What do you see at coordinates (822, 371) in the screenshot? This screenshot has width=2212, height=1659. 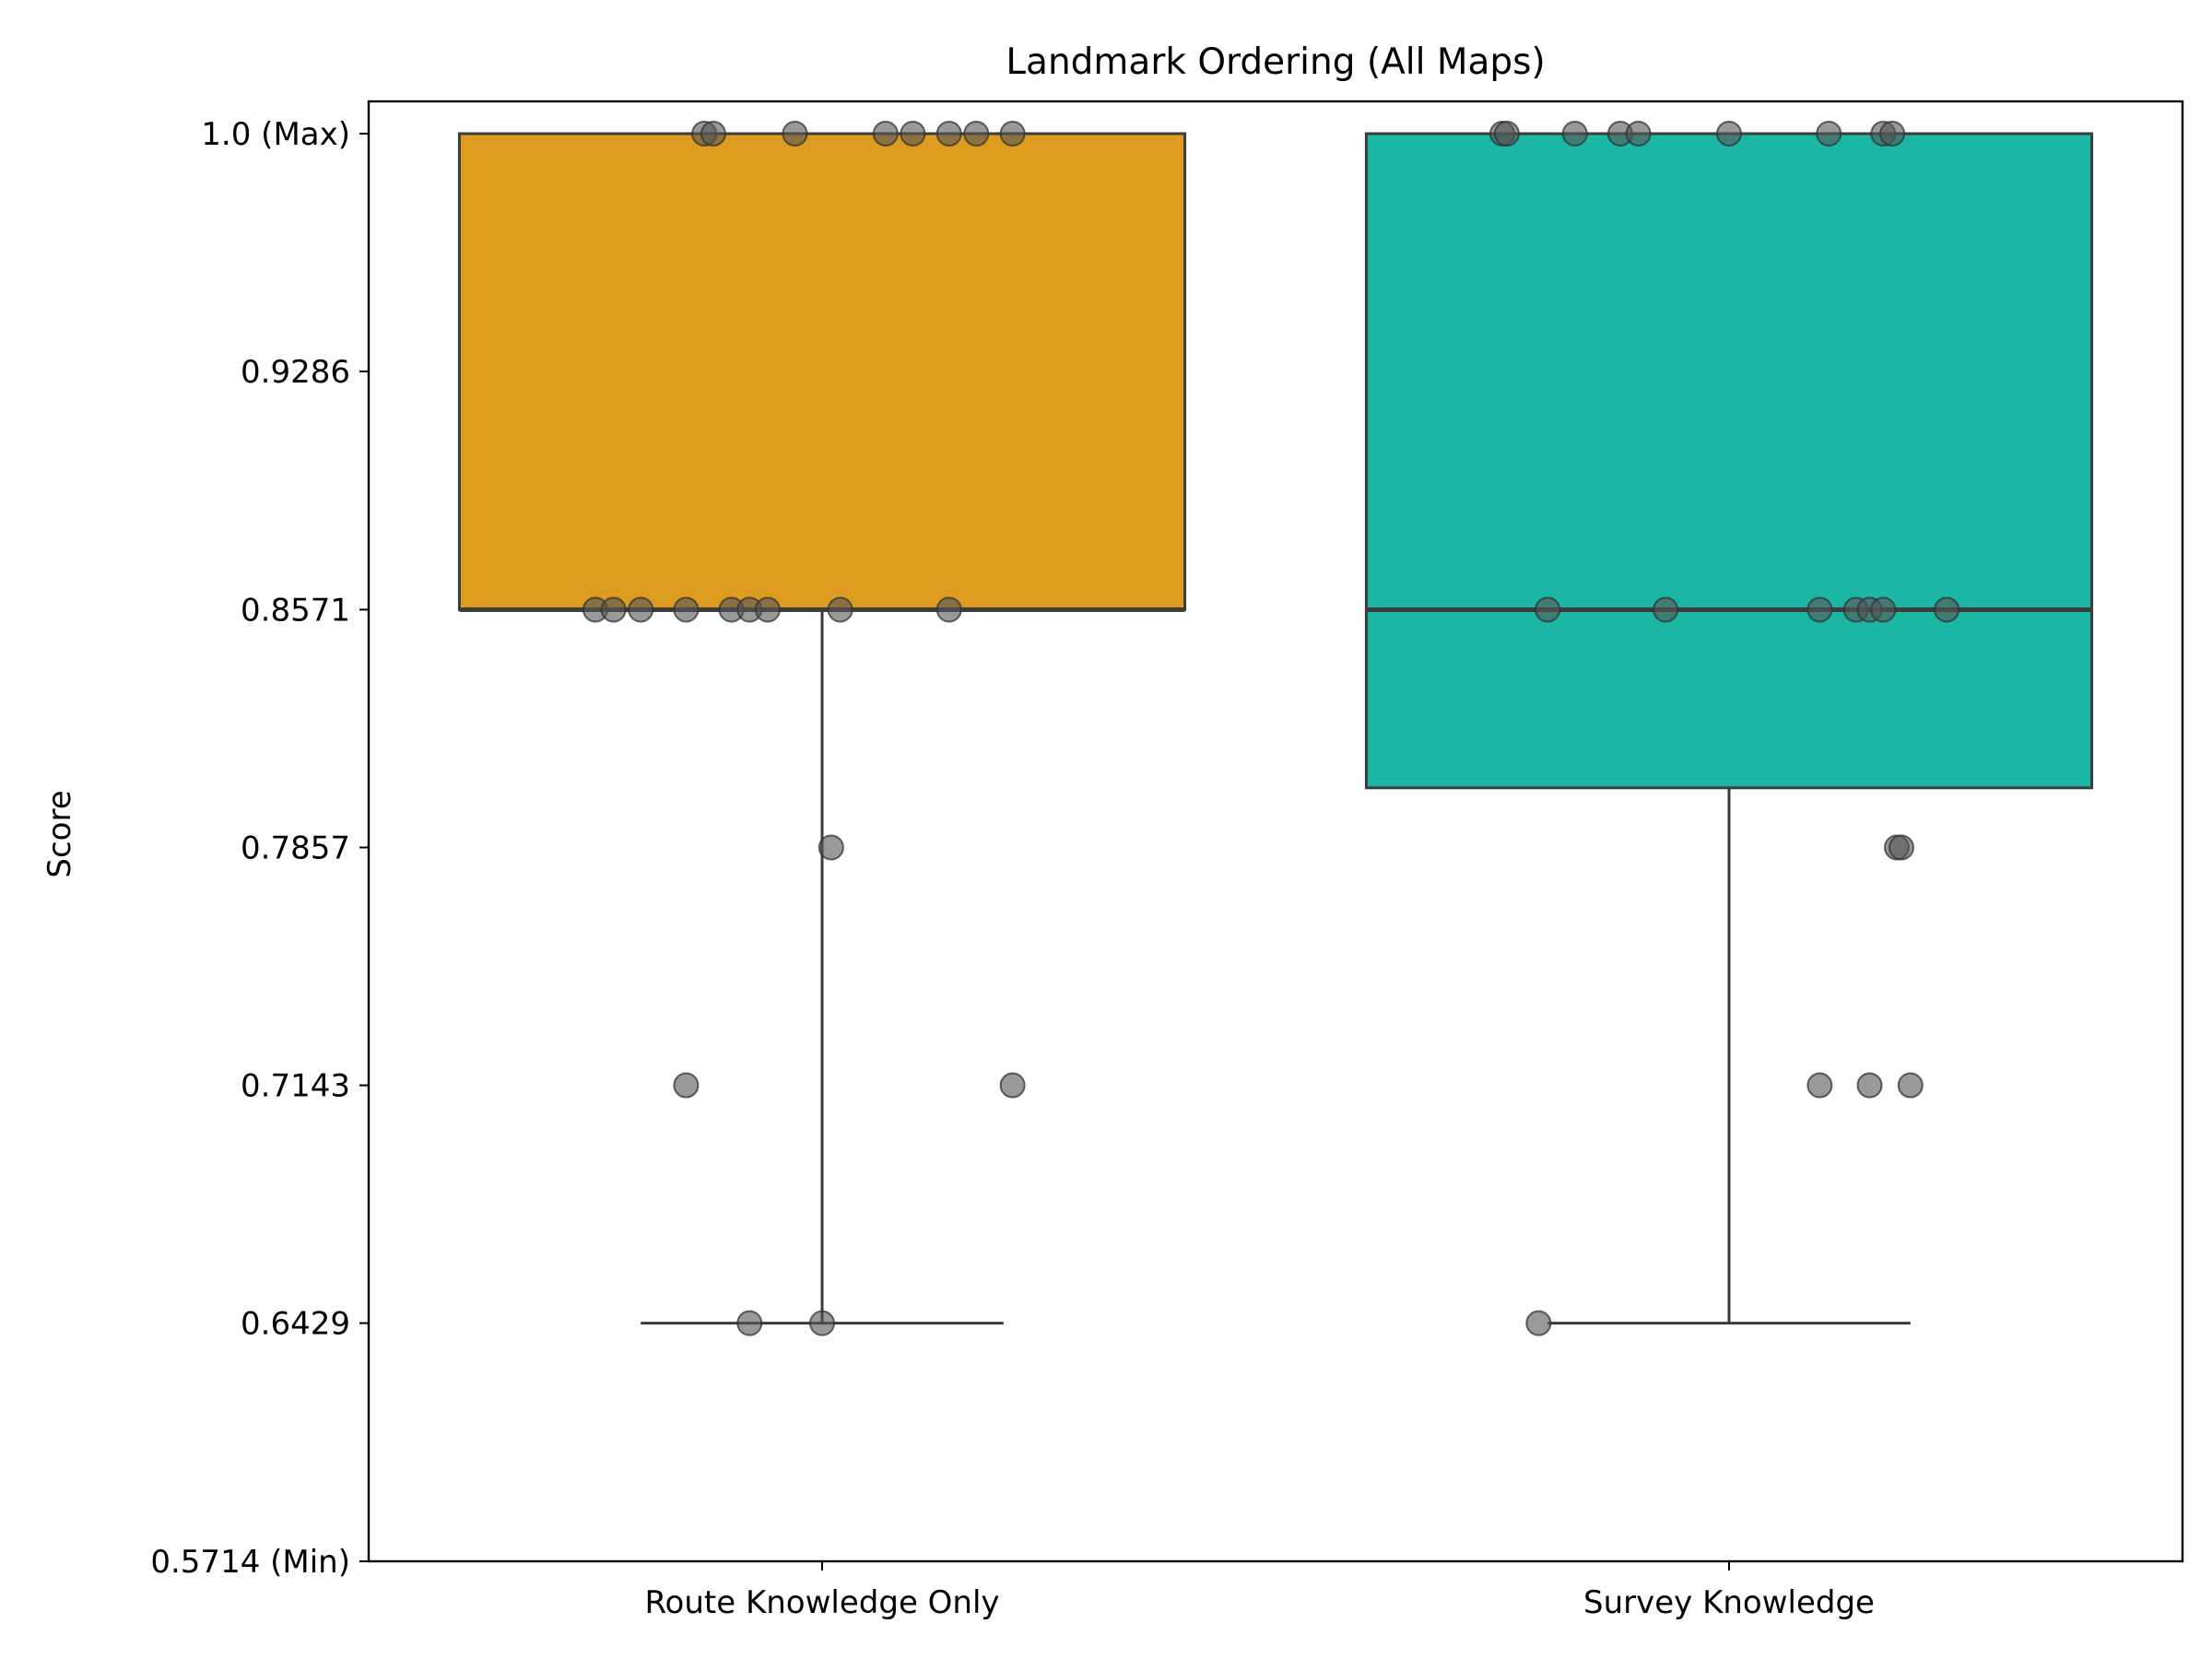 I see `box-route-knowledge-only` at bounding box center [822, 371].